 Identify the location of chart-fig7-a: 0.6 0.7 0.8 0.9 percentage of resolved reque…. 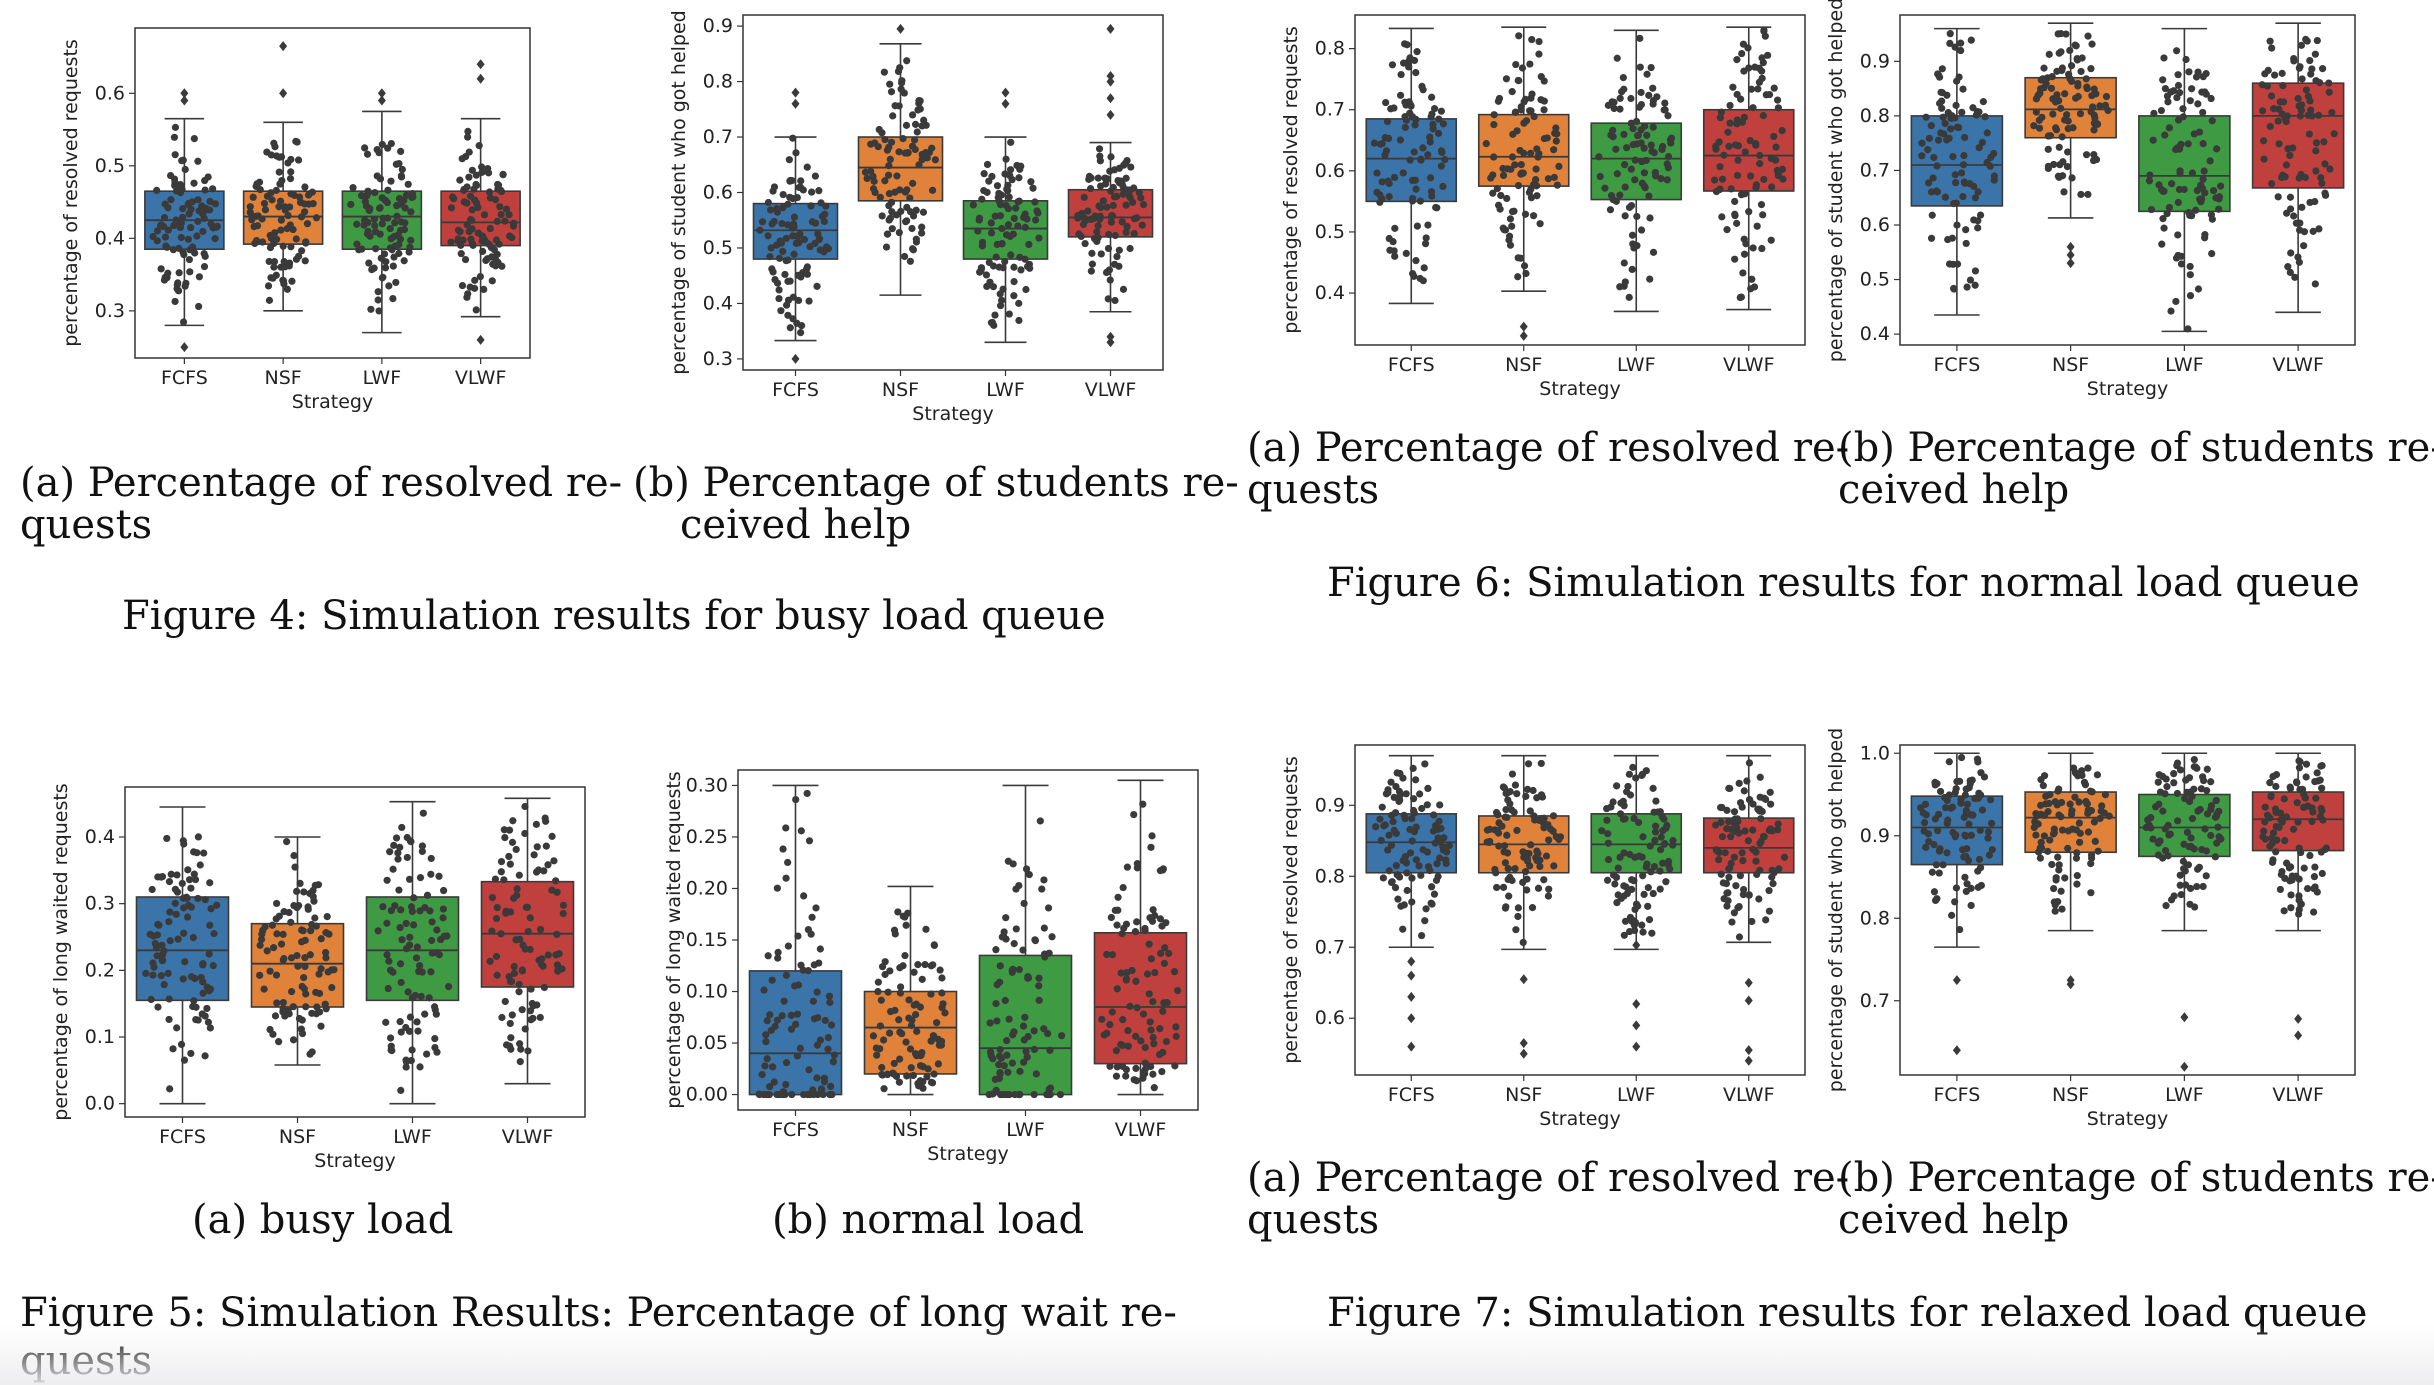
(1547, 944).